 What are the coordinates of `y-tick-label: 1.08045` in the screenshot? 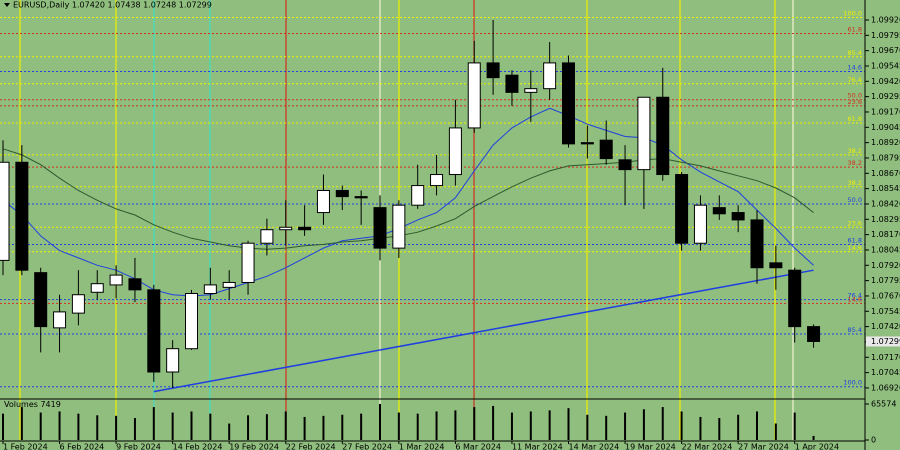 It's located at (885, 249).